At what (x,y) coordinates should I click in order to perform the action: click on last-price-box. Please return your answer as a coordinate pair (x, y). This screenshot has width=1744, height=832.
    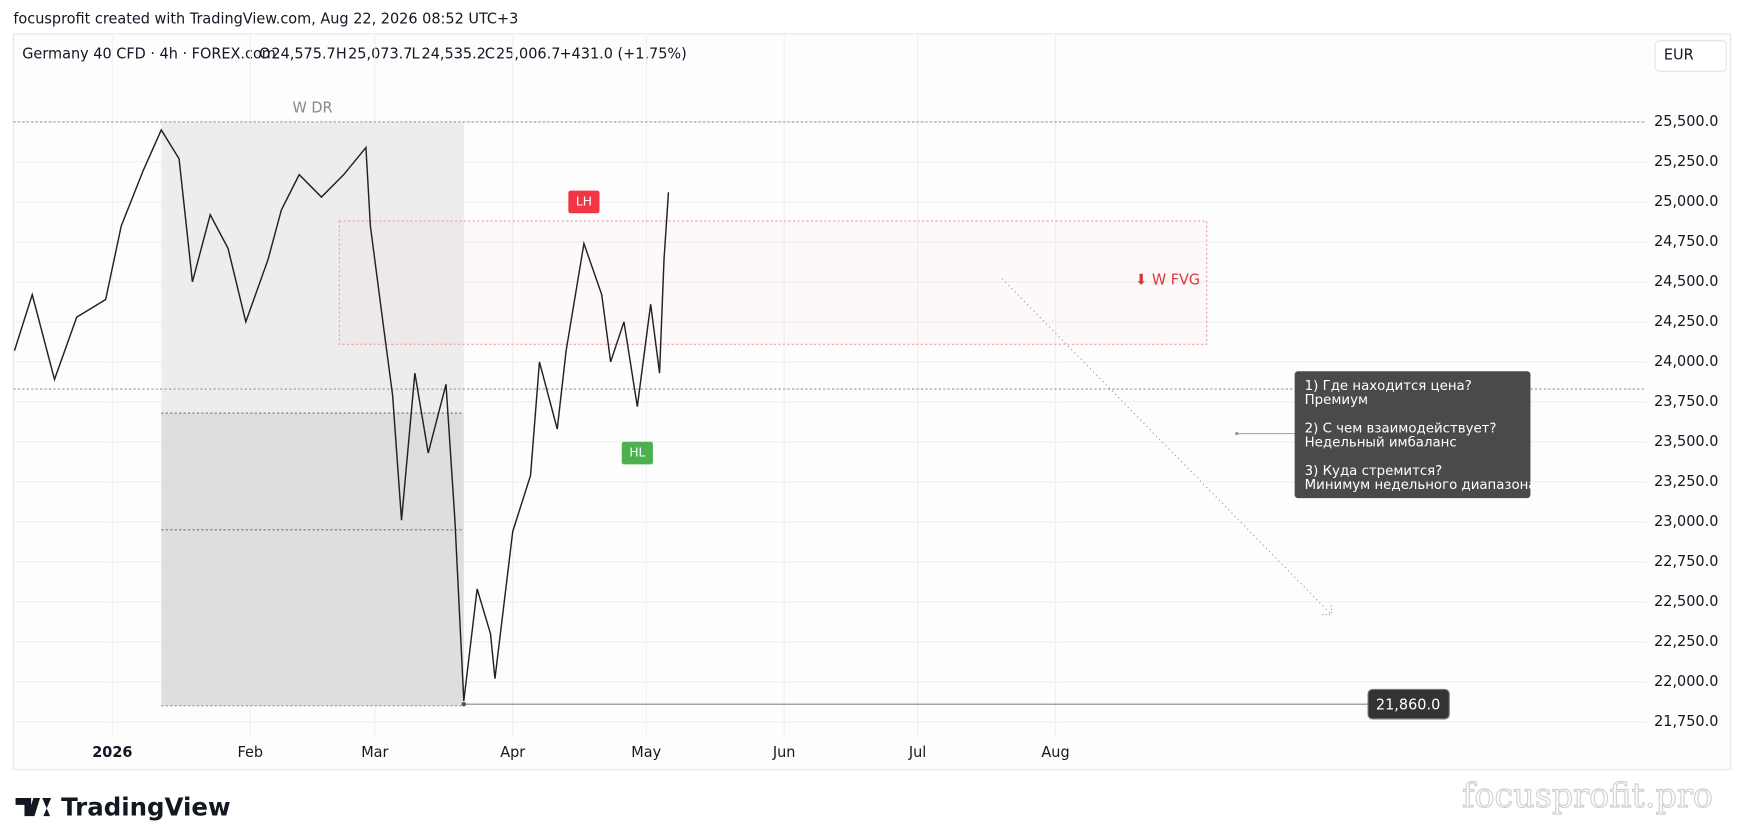
    Looking at the image, I should click on (1408, 704).